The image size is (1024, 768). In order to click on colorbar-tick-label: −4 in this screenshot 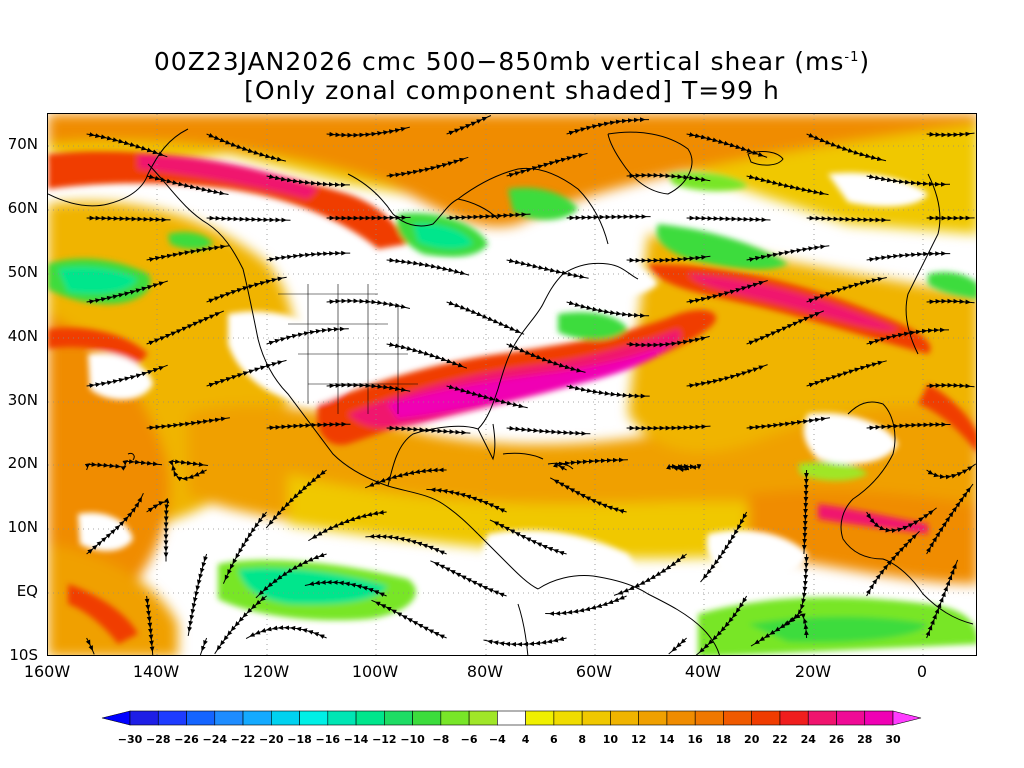, I will do `click(497, 739)`.